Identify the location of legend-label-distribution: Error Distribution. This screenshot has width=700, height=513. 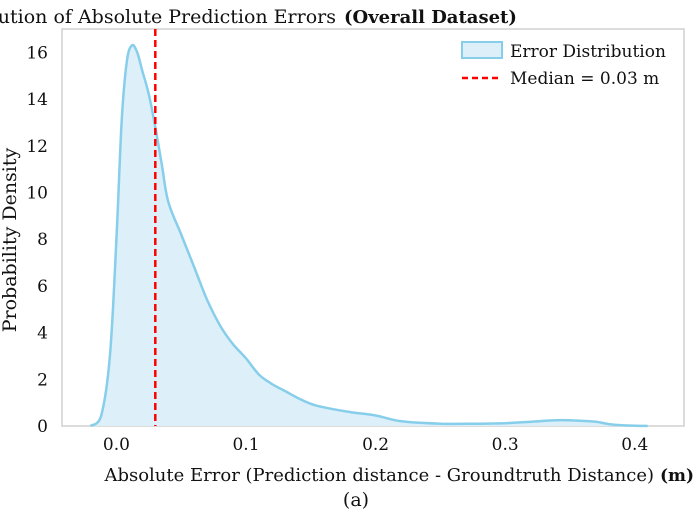
(588, 52).